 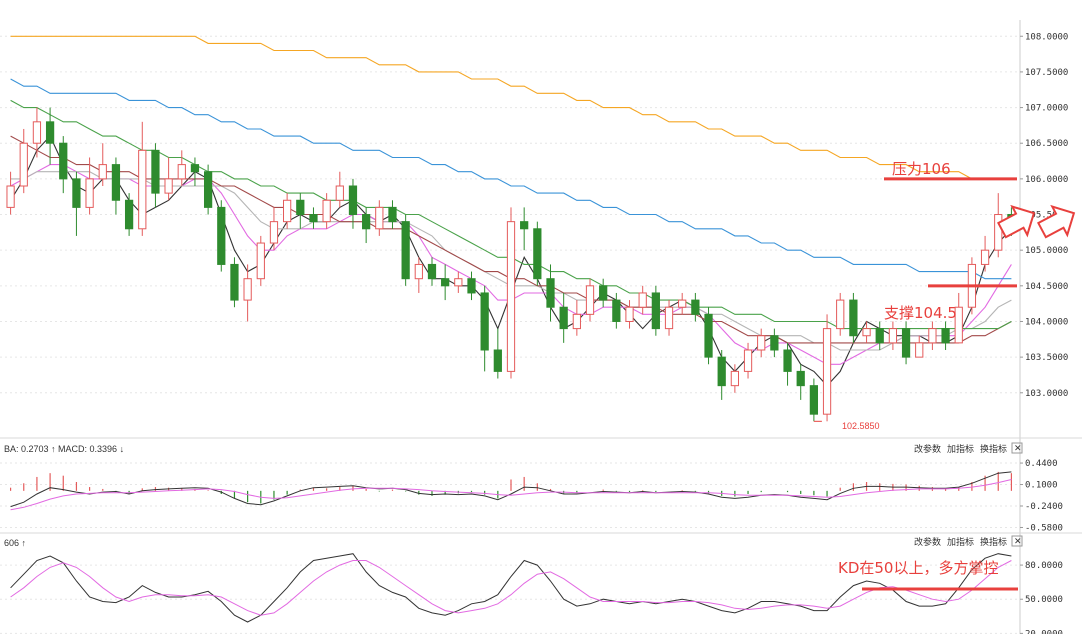 I want to click on macd-close-icon: ✕, so click(x=1018, y=448).